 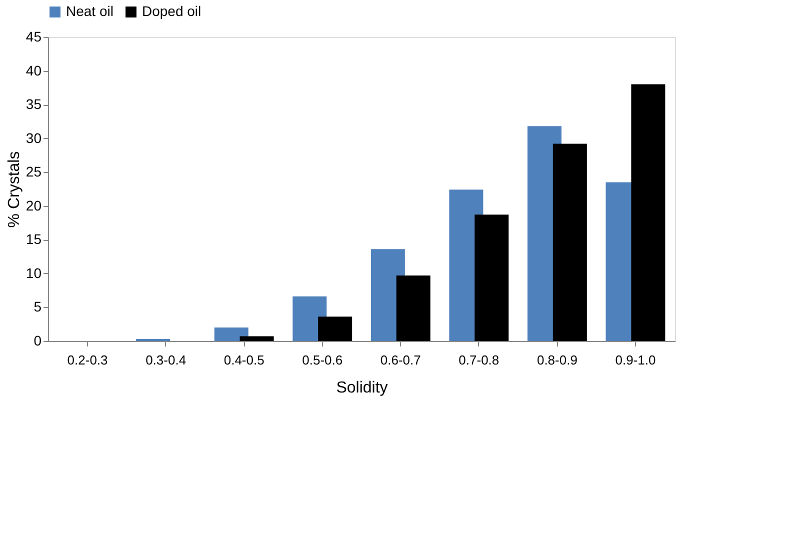 I want to click on y-tick-label: 5, so click(x=38, y=306).